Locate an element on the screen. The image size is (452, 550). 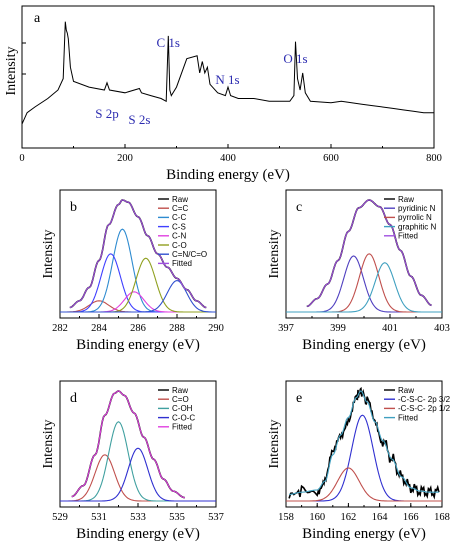
x-tick-label: 600 is located at coordinates (331, 158).